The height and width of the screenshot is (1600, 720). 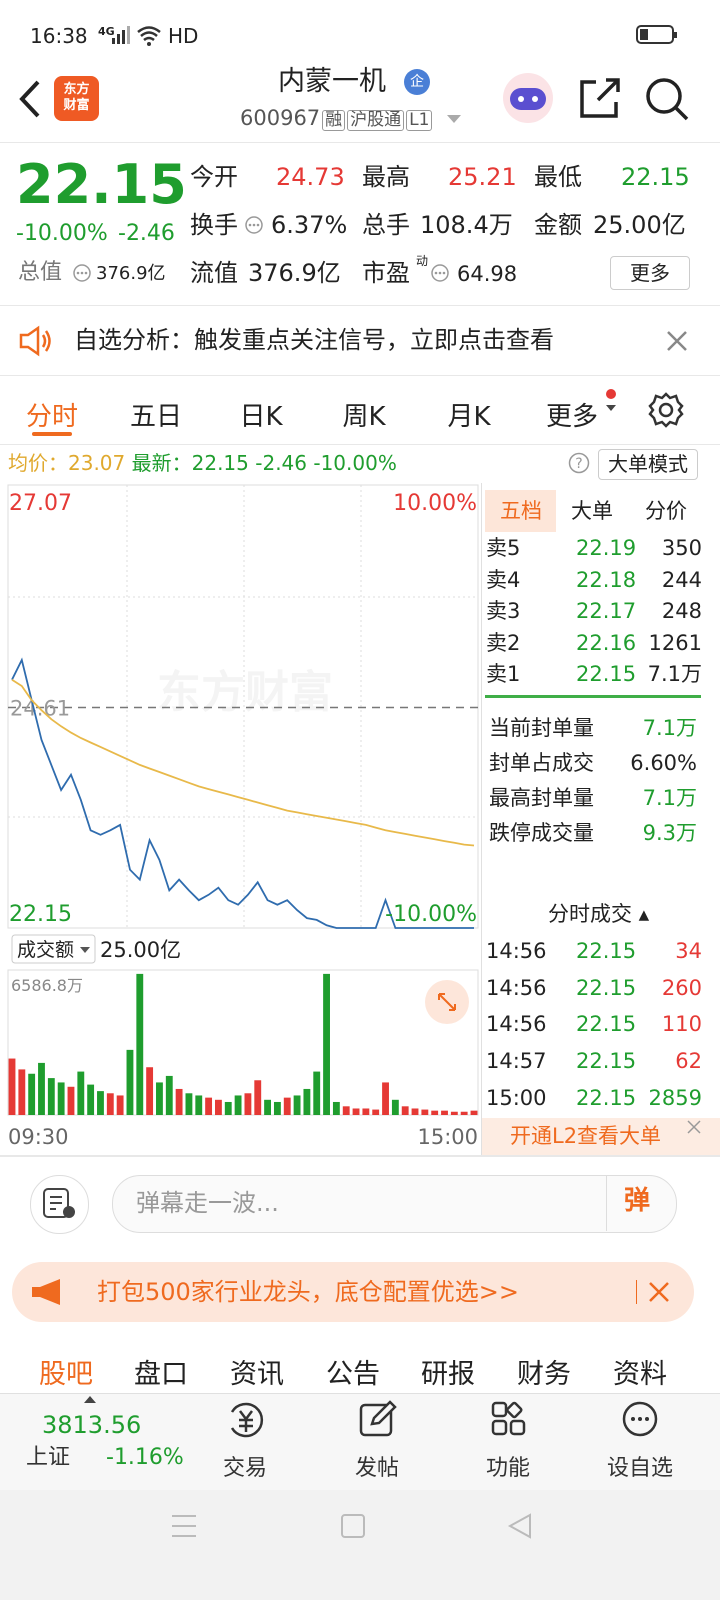 What do you see at coordinates (38, 463) in the screenshot?
I see `avg-label: 均价：` at bounding box center [38, 463].